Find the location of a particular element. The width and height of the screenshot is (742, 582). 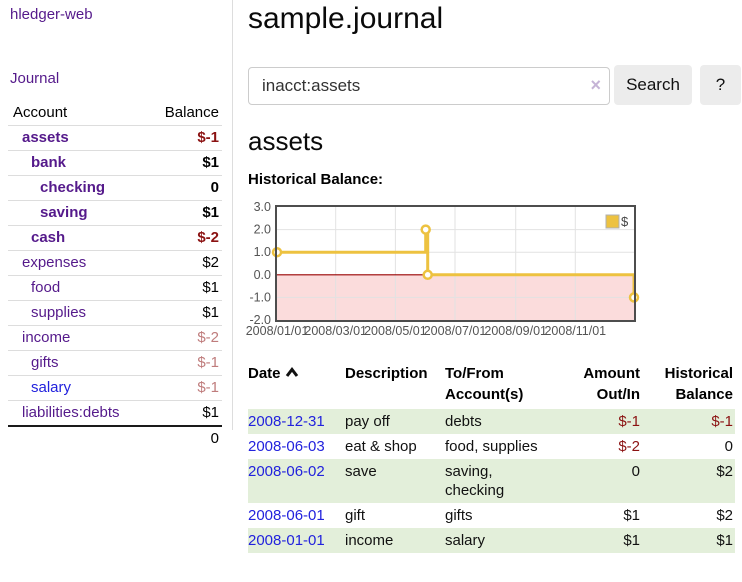

svg-text: 2008/05/01 is located at coordinates (395, 331).